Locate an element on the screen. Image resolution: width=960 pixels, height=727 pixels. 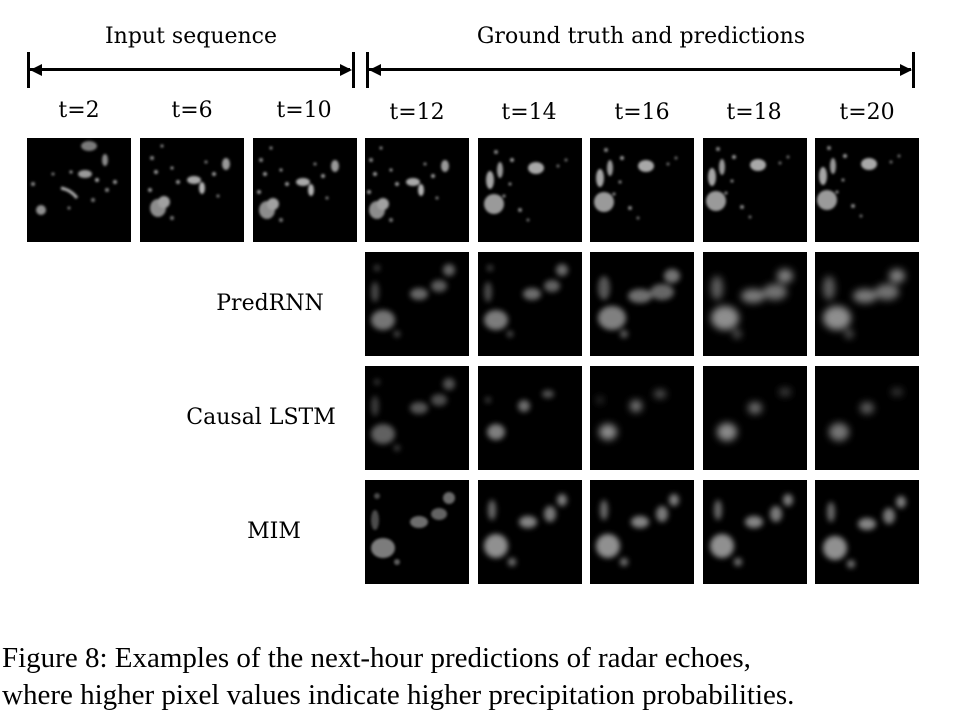
row-label-predrnn: PredRNN is located at coordinates (270, 303).